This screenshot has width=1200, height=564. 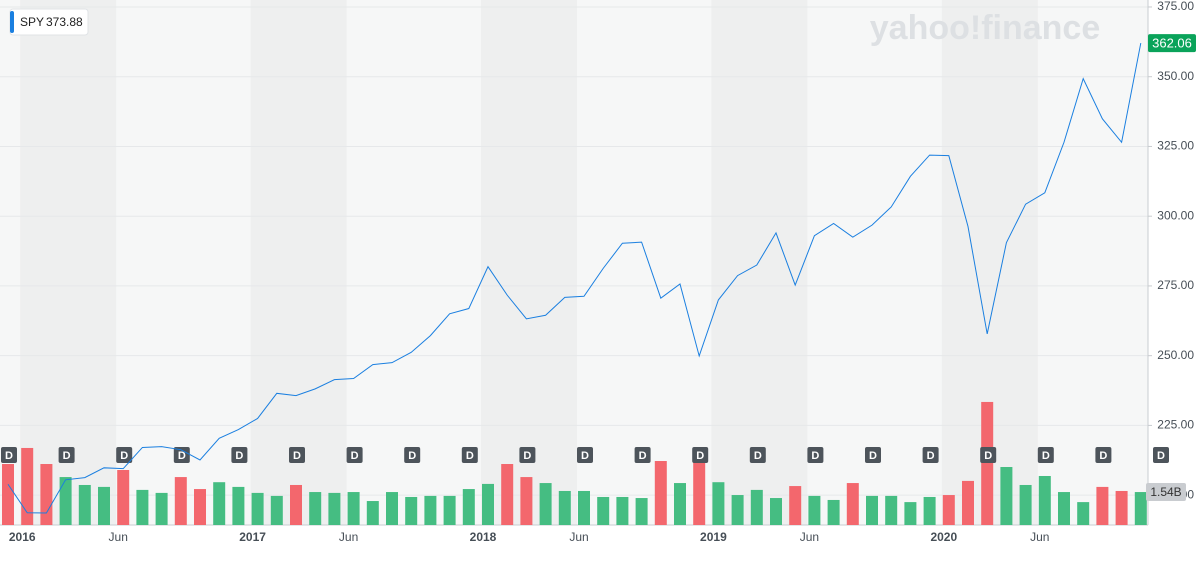 I want to click on last-price: 362.06, so click(x=1172, y=43).